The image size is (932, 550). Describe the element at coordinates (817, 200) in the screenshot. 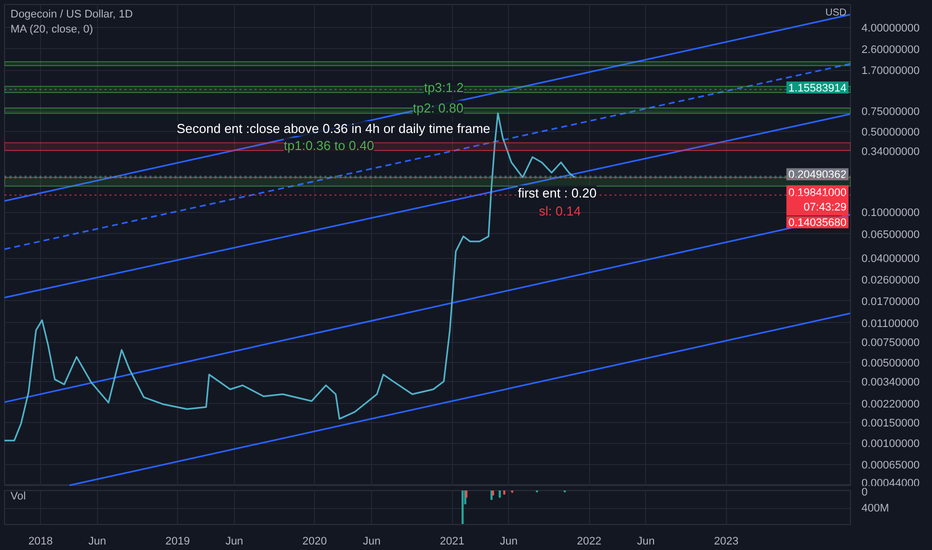

I see `ref-line-label: 0.19841000 07:43:29` at that location.